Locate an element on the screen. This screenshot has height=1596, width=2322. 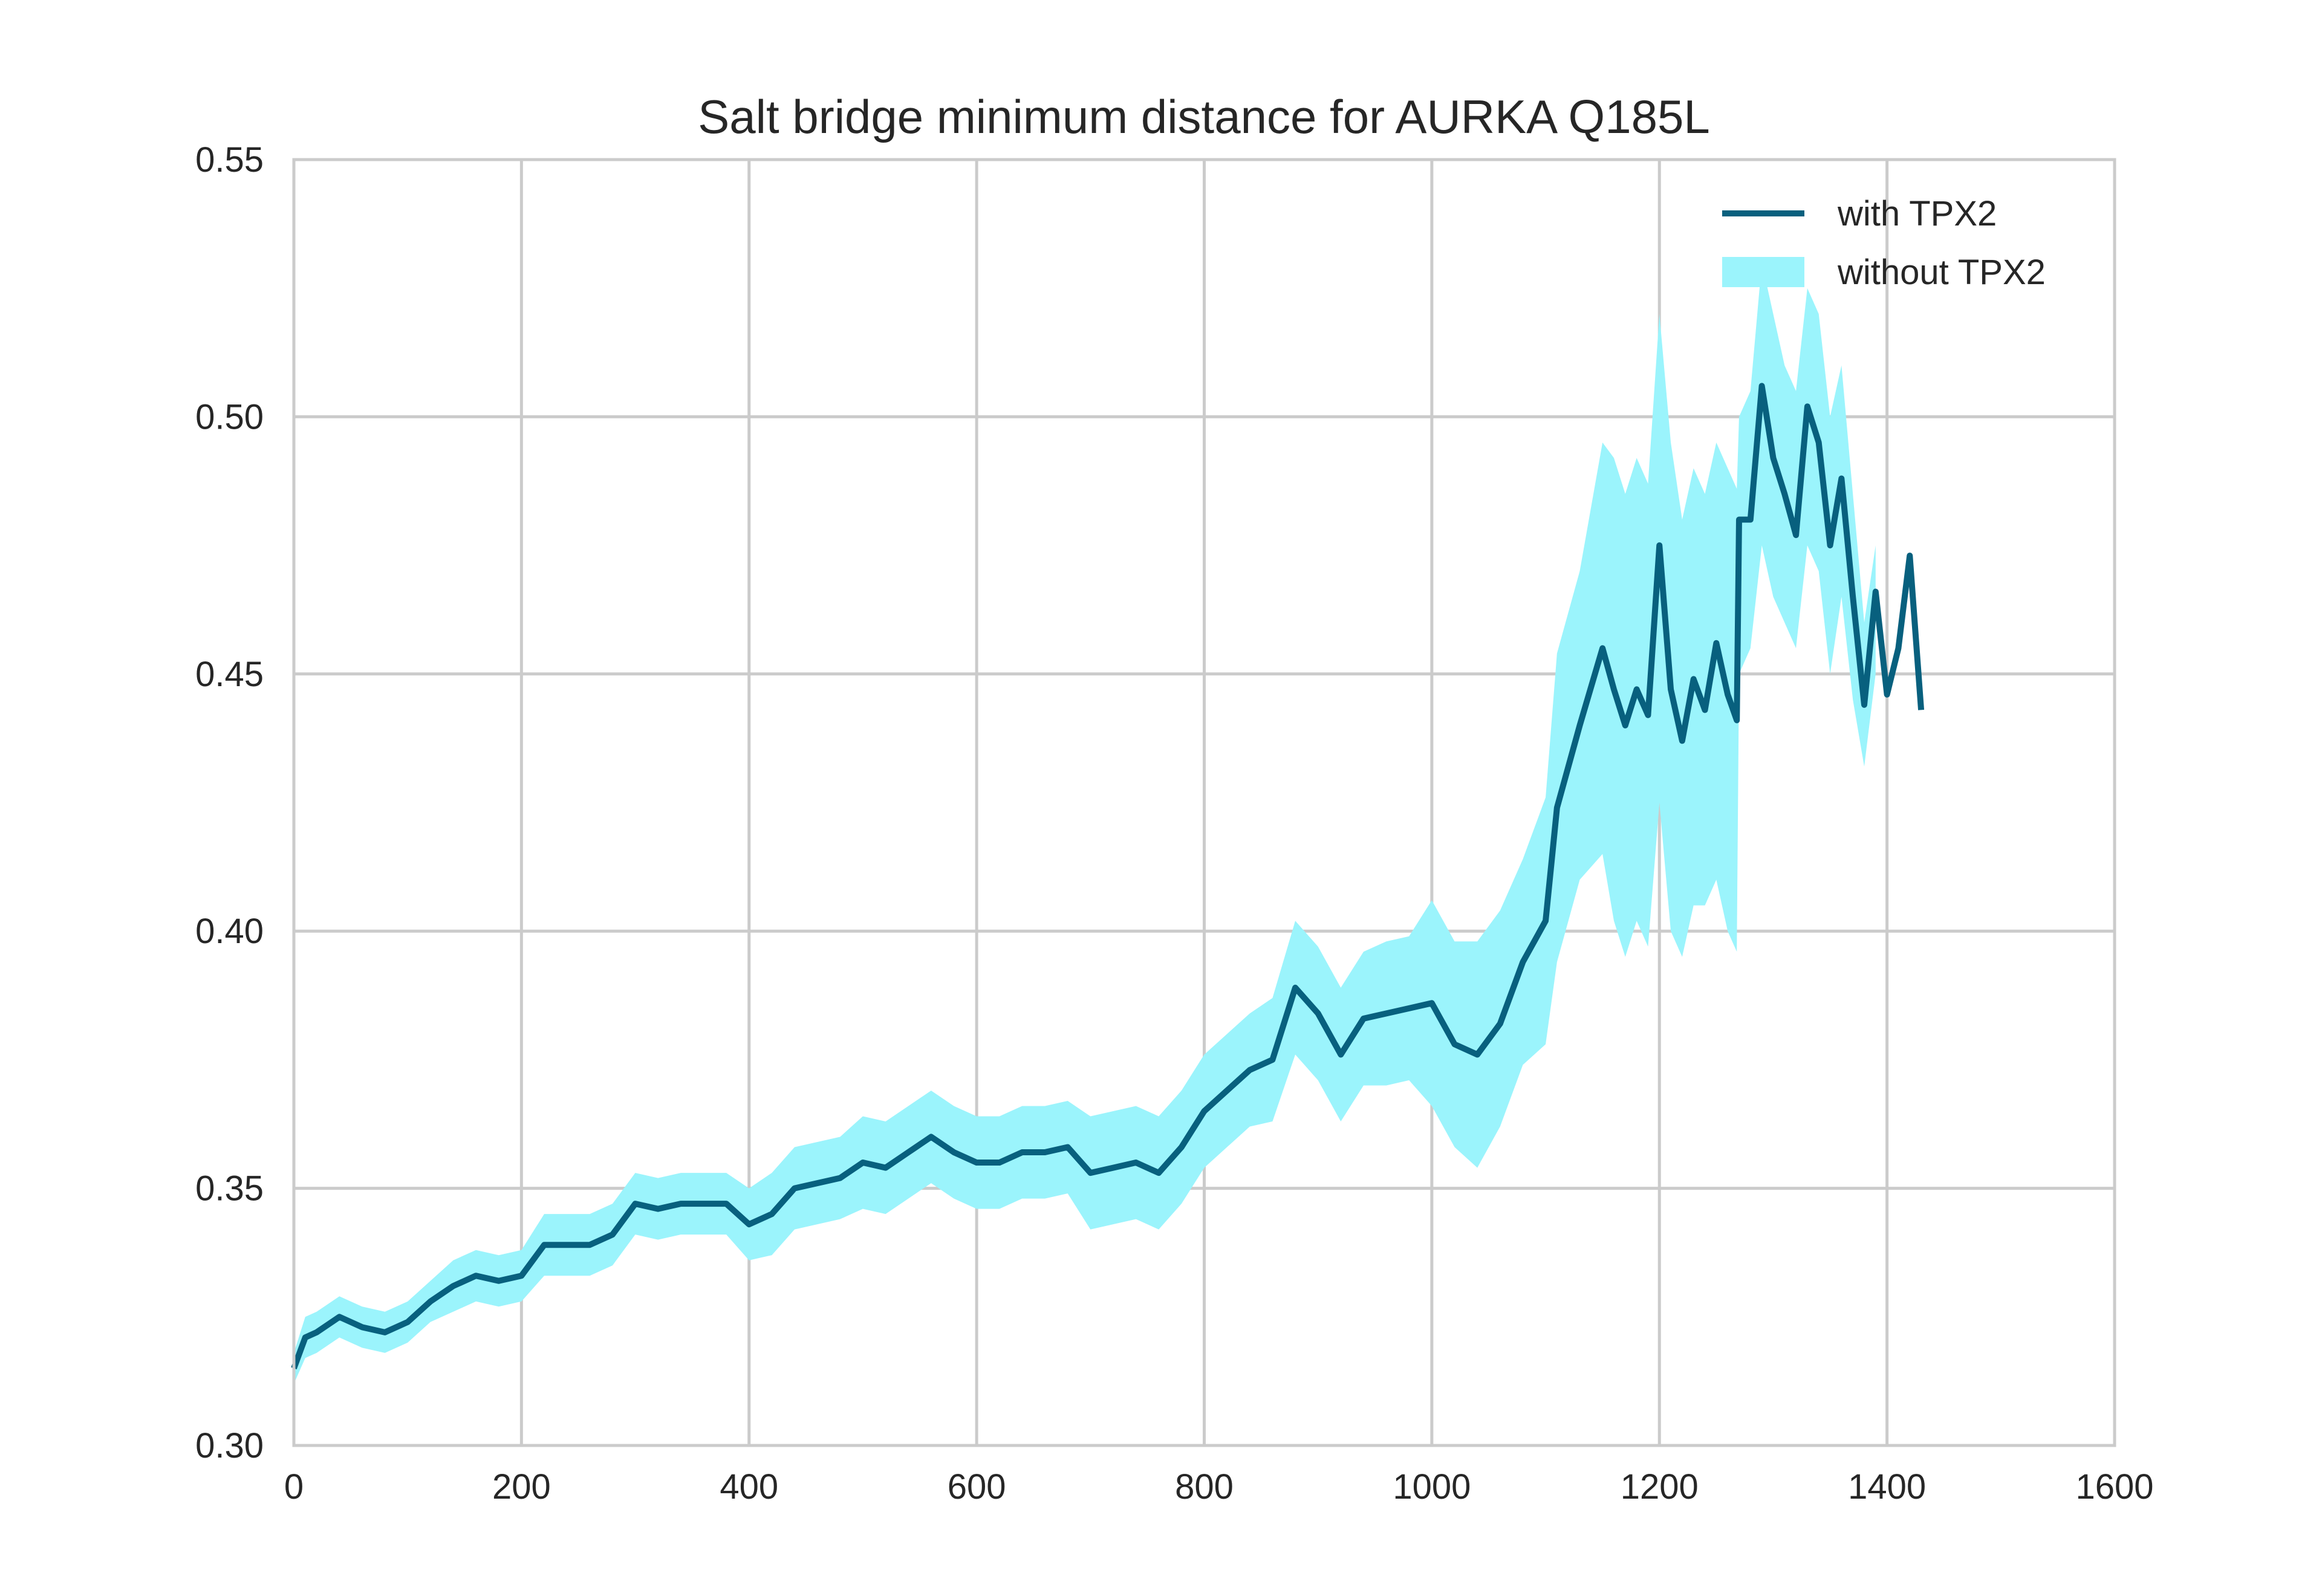
y-tick-label: 0.40 is located at coordinates (229, 931).